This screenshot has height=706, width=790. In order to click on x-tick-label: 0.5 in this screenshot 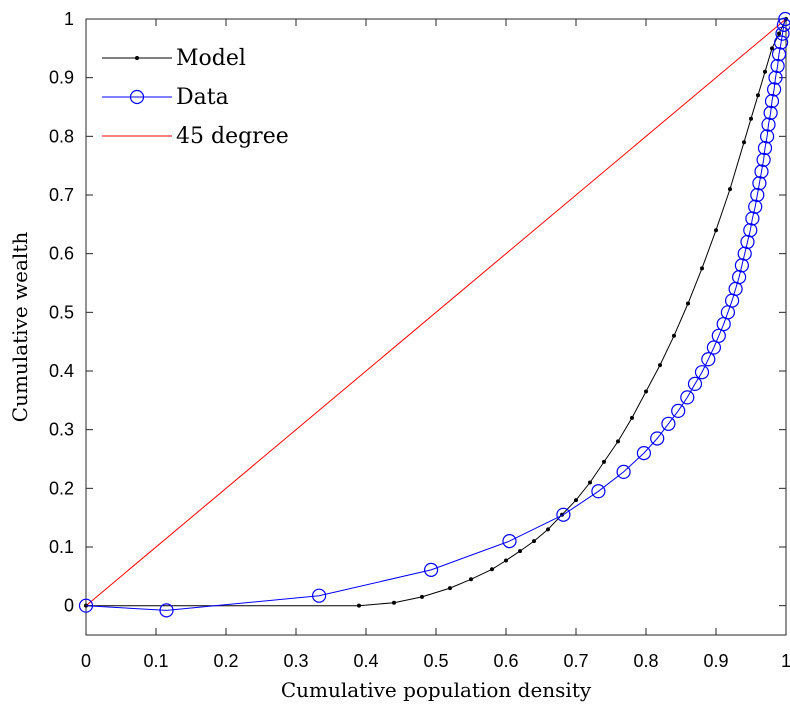, I will do `click(435, 661)`.